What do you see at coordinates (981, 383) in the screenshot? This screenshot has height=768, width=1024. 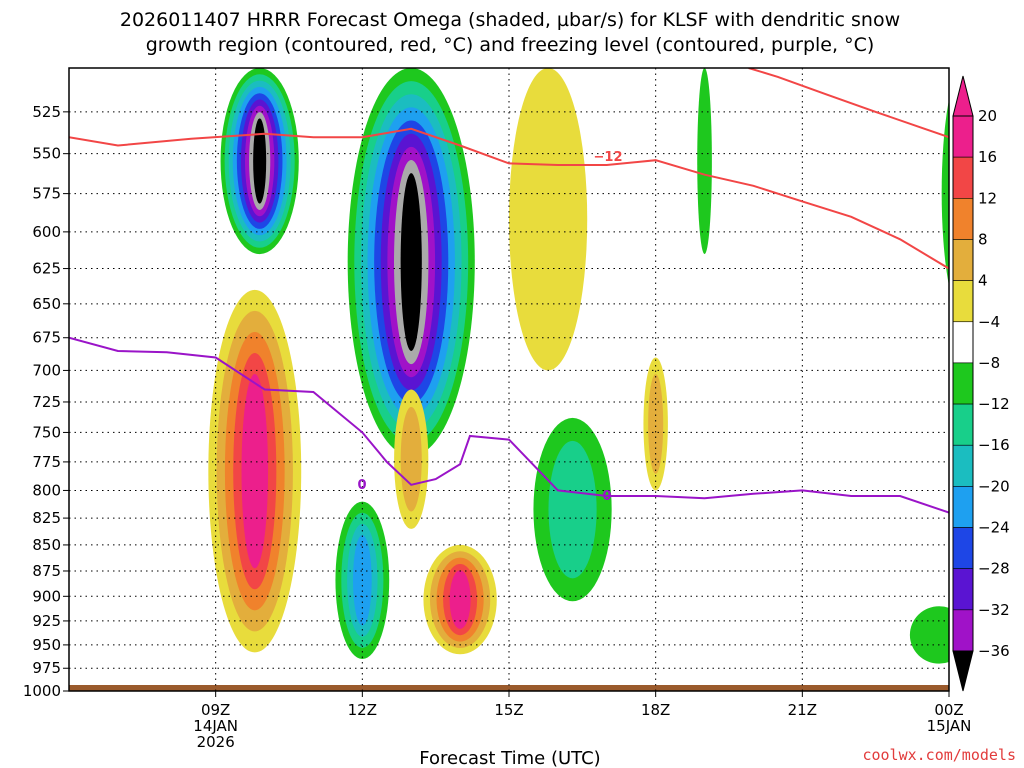 I see `colorbar: 20 16 12 8 4 −4 −8 −12 −16 −20 −24 −28 −32 −36` at bounding box center [981, 383].